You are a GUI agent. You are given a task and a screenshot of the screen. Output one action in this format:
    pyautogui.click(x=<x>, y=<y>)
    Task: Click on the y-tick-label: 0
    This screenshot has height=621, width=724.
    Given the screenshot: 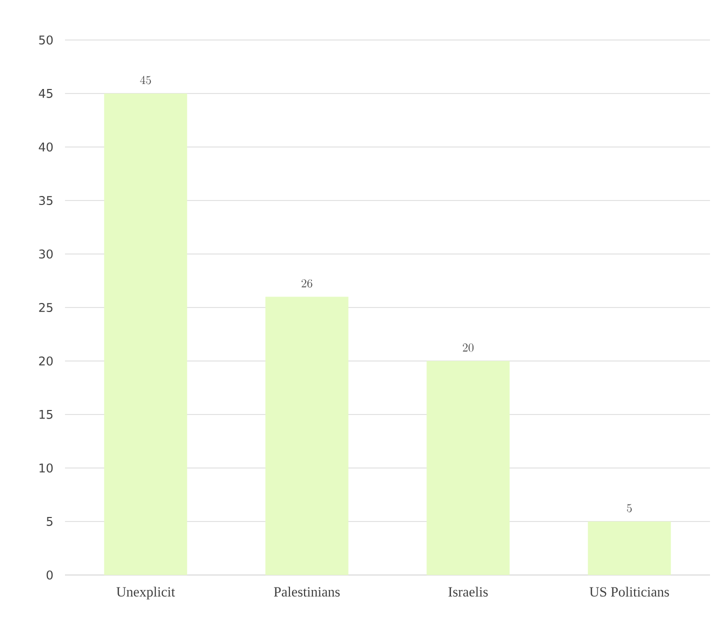 What is the action you would take?
    pyautogui.click(x=49, y=575)
    